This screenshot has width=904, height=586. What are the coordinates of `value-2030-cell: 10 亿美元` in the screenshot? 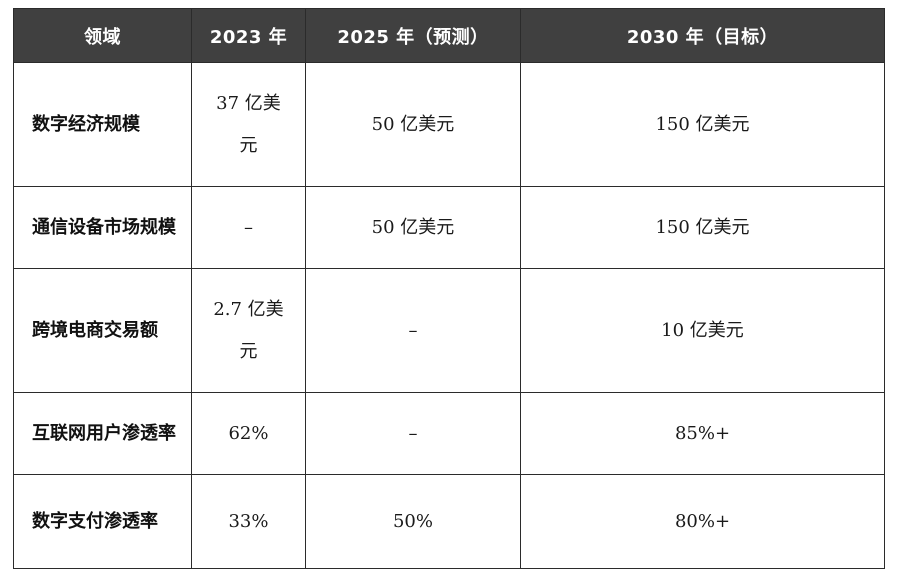 It's located at (702, 330).